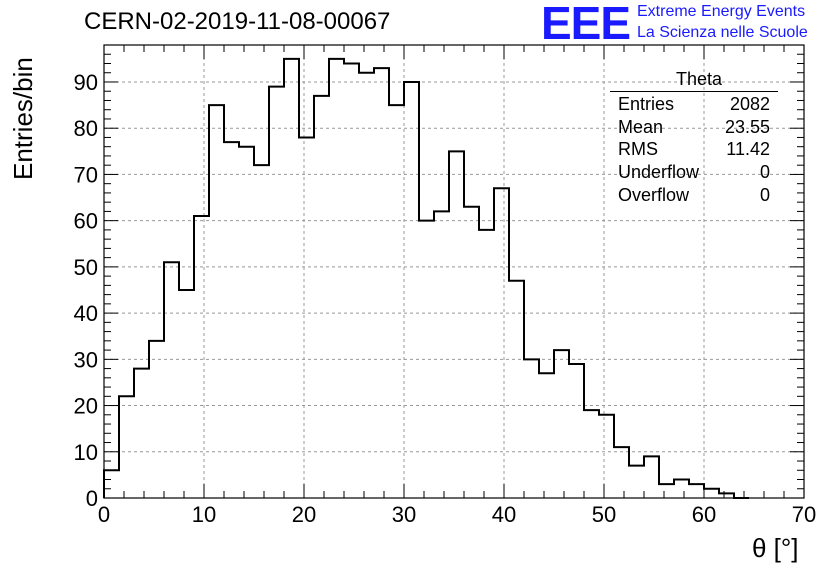  What do you see at coordinates (104, 514) in the screenshot?
I see `x-tick-label: 0` at bounding box center [104, 514].